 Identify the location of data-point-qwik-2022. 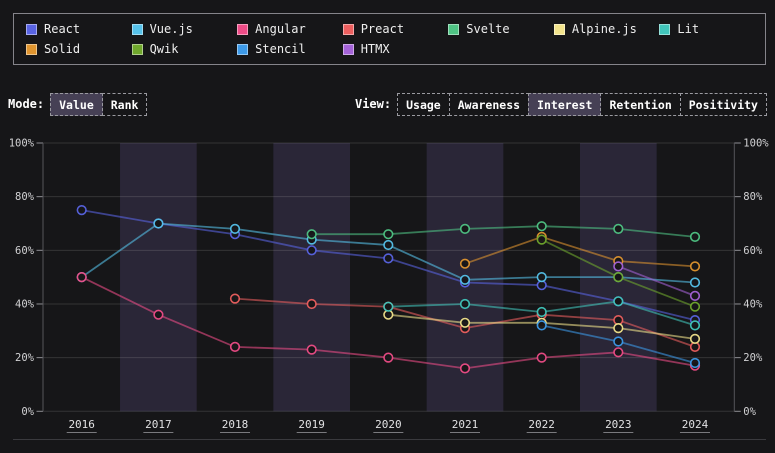
(541, 239).